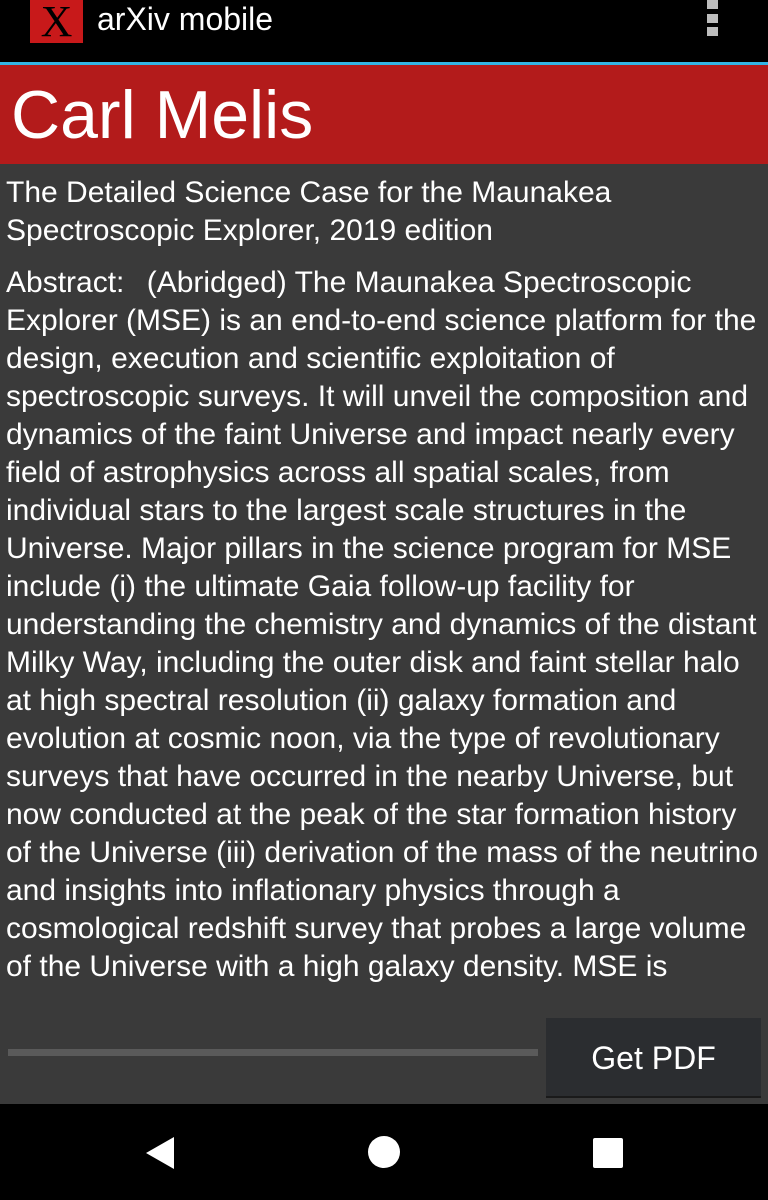 This screenshot has height=1200, width=768. What do you see at coordinates (162, 115) in the screenshot?
I see `author-name: Carl Melis` at bounding box center [162, 115].